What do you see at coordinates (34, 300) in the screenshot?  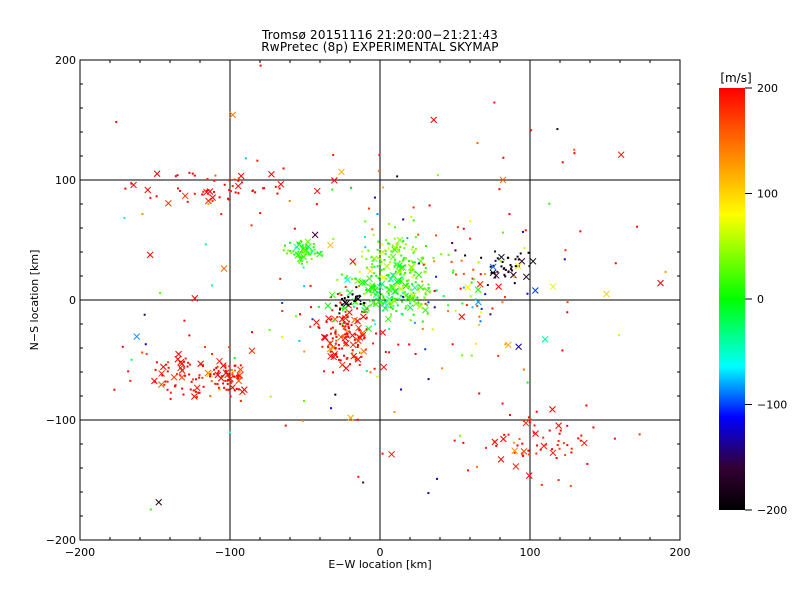 I see `y-axis-label: N−S location [km]` at bounding box center [34, 300].